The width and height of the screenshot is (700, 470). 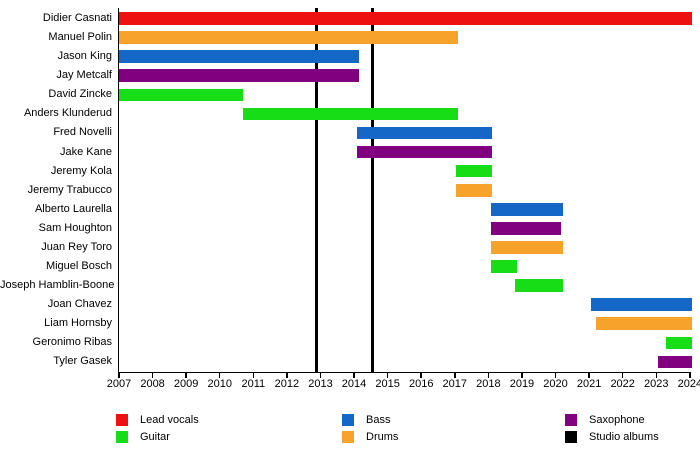 What do you see at coordinates (688, 384) in the screenshot?
I see `x-tick-label: 2024` at bounding box center [688, 384].